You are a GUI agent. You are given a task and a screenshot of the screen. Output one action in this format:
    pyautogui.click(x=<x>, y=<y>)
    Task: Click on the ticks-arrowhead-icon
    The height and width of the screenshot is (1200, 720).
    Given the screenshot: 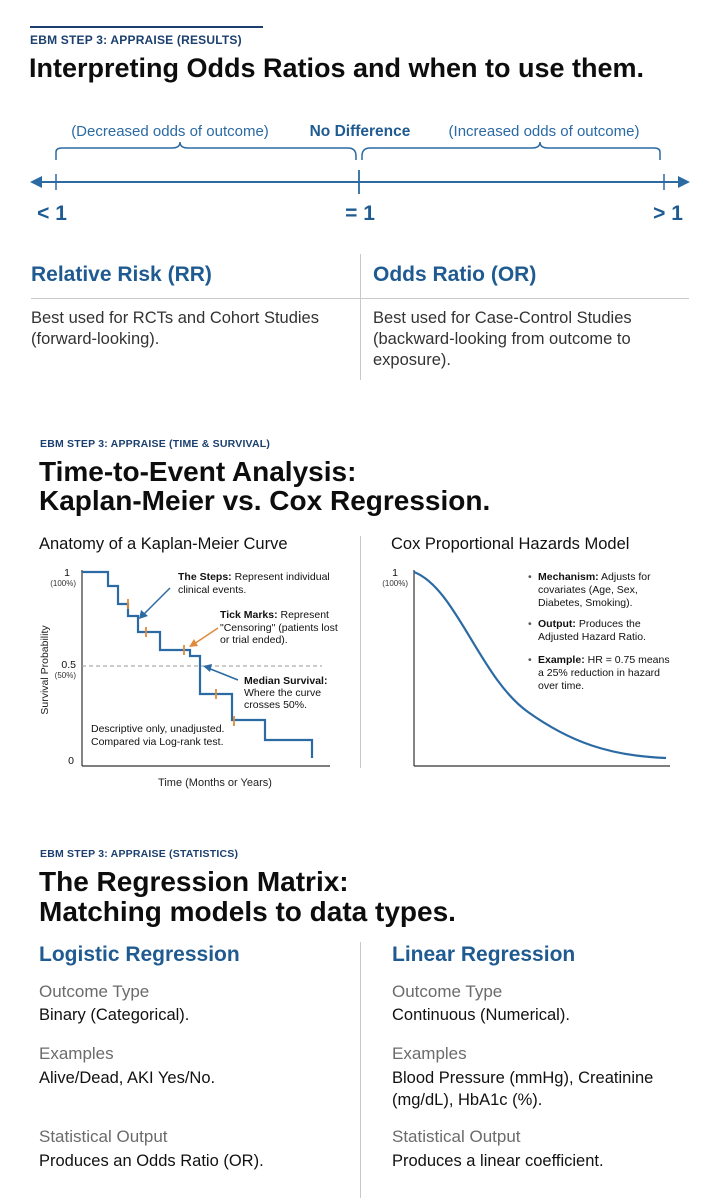 What is the action you would take?
    pyautogui.click(x=193, y=643)
    